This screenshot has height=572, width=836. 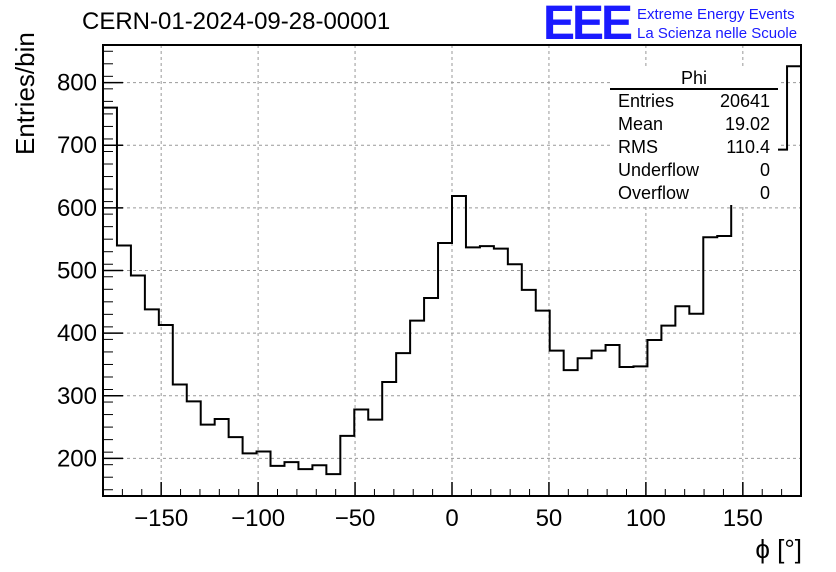 I want to click on stats-label: Mean, so click(x=641, y=124).